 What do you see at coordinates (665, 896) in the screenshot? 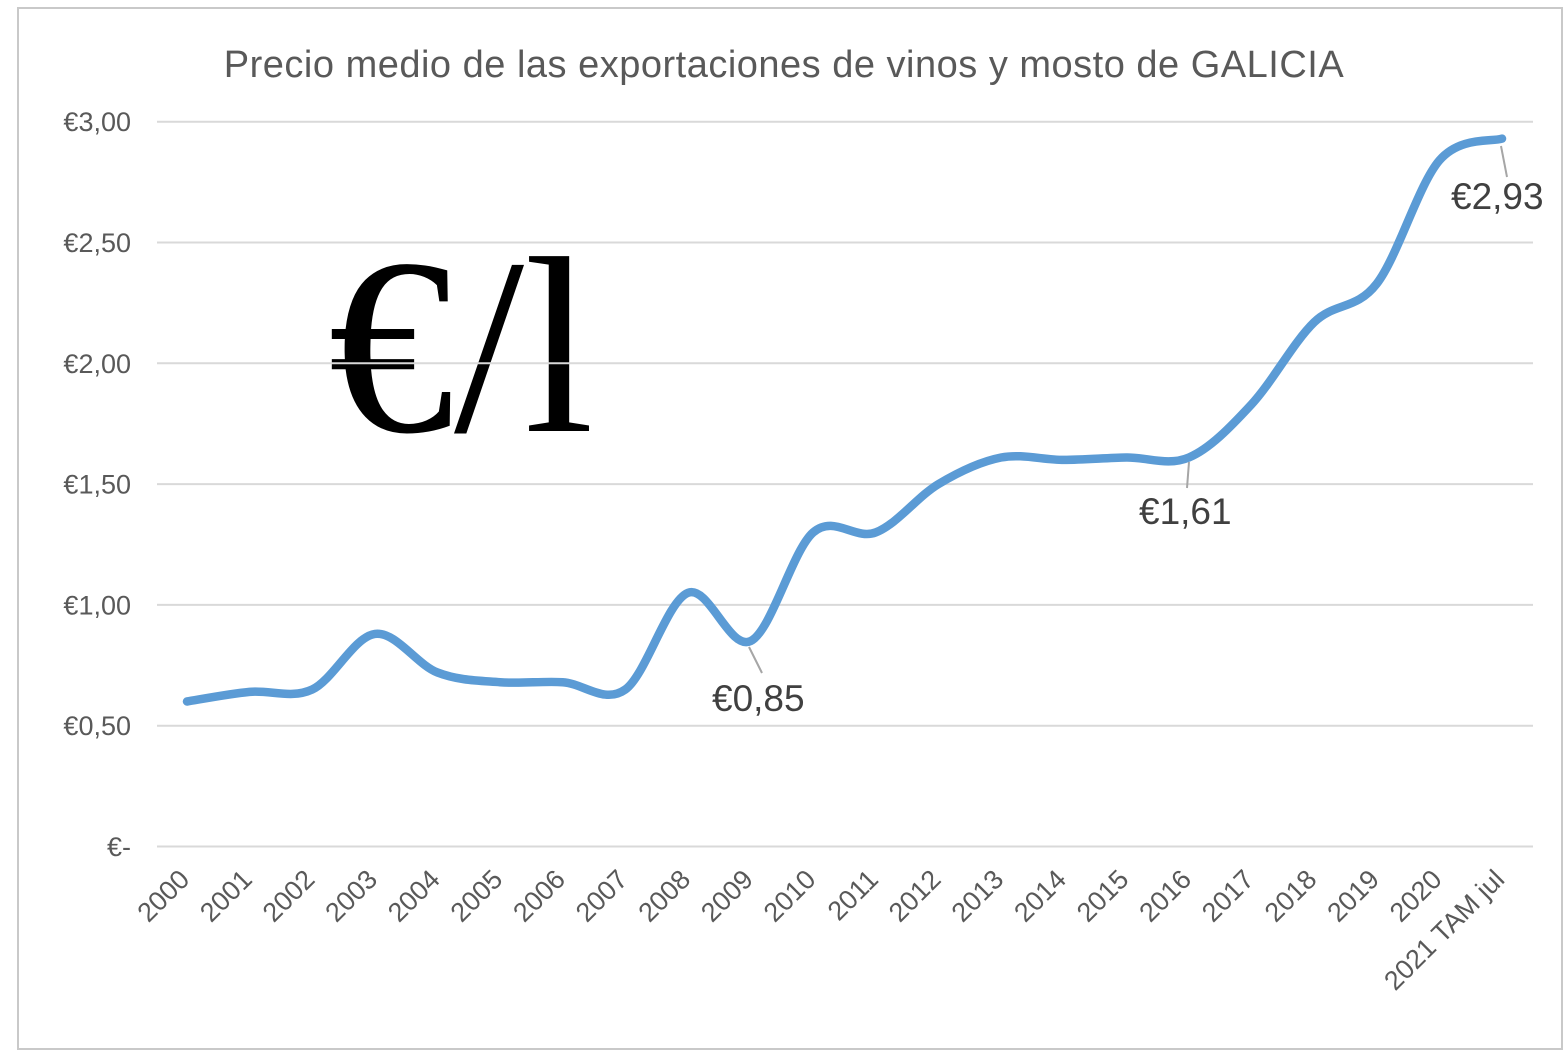
I see `x-axis-tick-label: 2008` at bounding box center [665, 896].